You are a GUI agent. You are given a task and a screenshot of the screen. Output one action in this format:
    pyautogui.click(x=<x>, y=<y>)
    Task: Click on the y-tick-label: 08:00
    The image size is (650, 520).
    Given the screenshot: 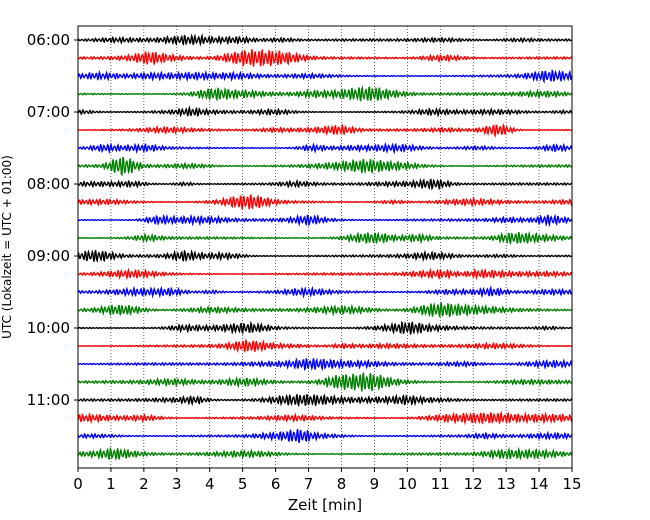 What is the action you would take?
    pyautogui.click(x=48, y=184)
    